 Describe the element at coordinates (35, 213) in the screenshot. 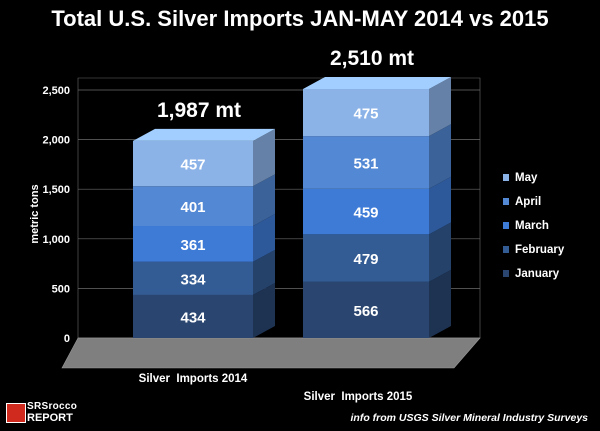

I see `y-axis-label: metric tons` at that location.